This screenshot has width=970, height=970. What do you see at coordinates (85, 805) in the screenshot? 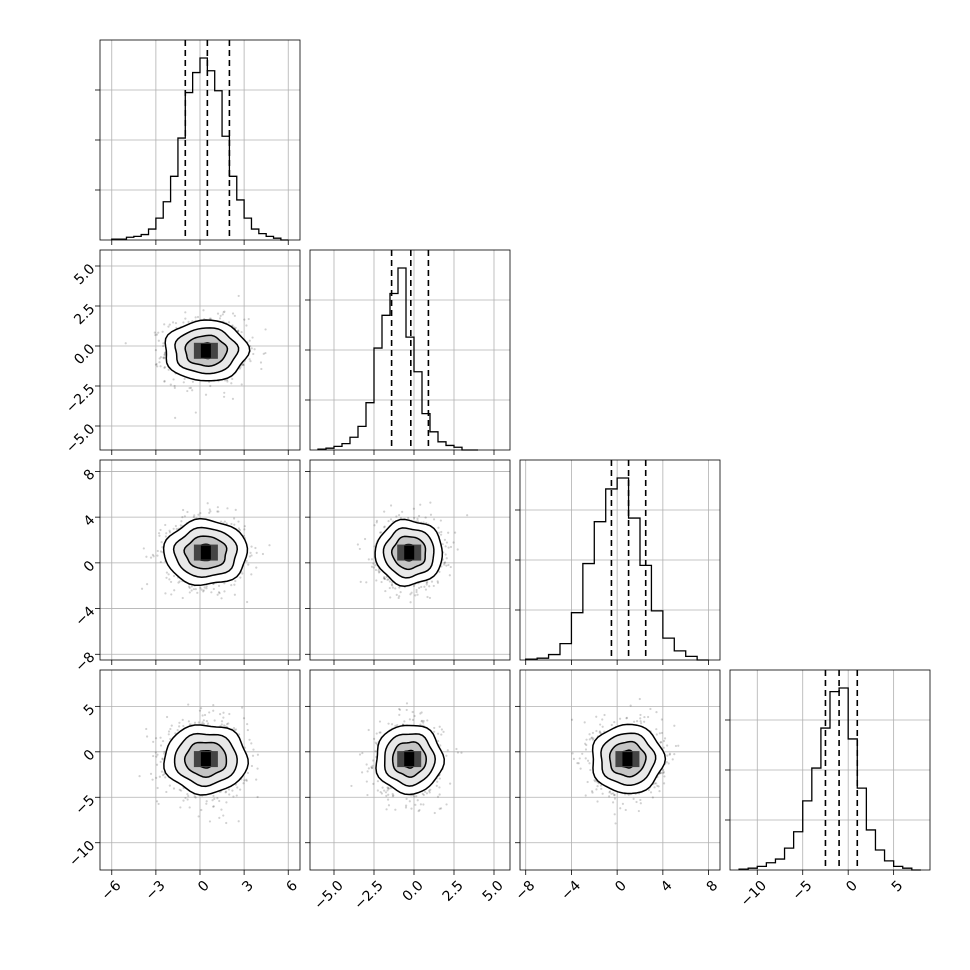
I see `y-tick-label: −5` at bounding box center [85, 805].